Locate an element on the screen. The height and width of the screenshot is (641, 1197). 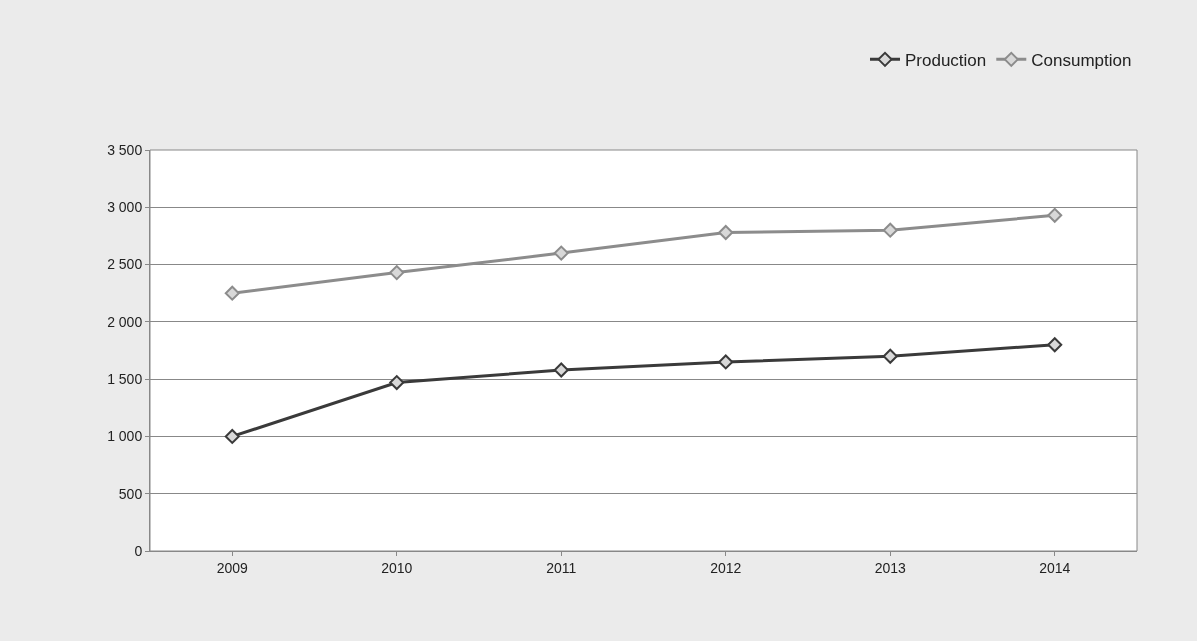
y-tick-label: 3 500 is located at coordinates (125, 149).